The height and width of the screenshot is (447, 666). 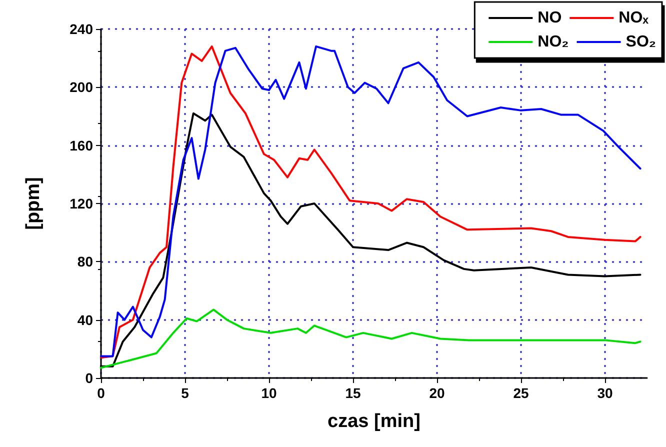 What do you see at coordinates (269, 393) in the screenshot?
I see `x-tick-label: 10` at bounding box center [269, 393].